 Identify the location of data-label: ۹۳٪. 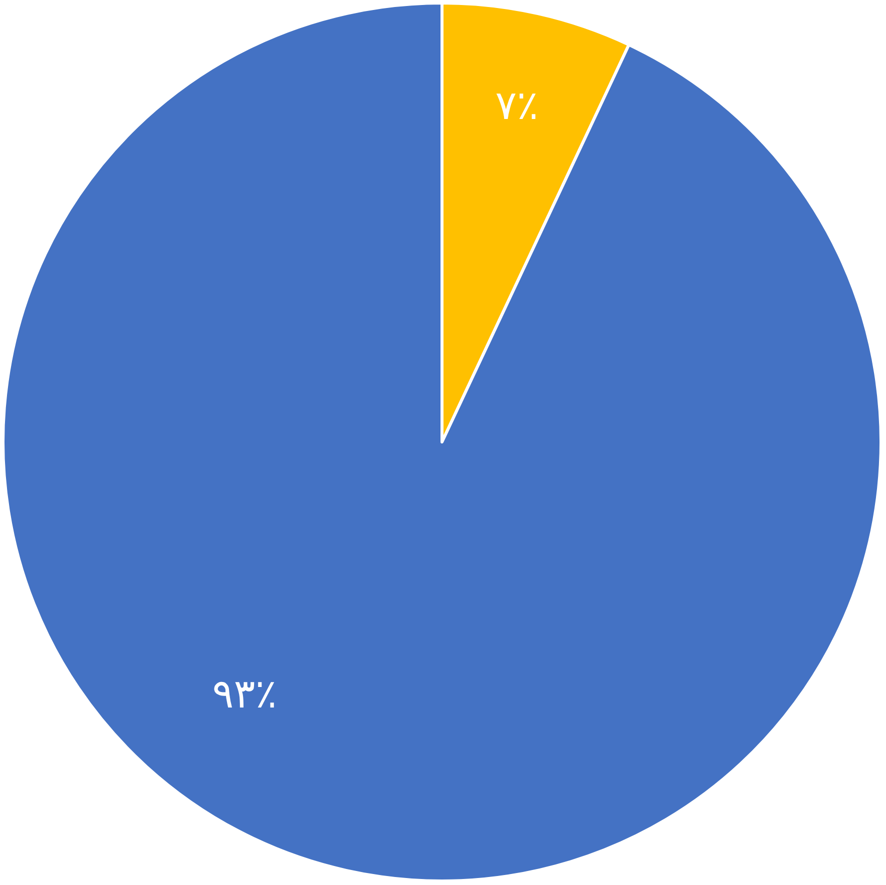
(244, 695).